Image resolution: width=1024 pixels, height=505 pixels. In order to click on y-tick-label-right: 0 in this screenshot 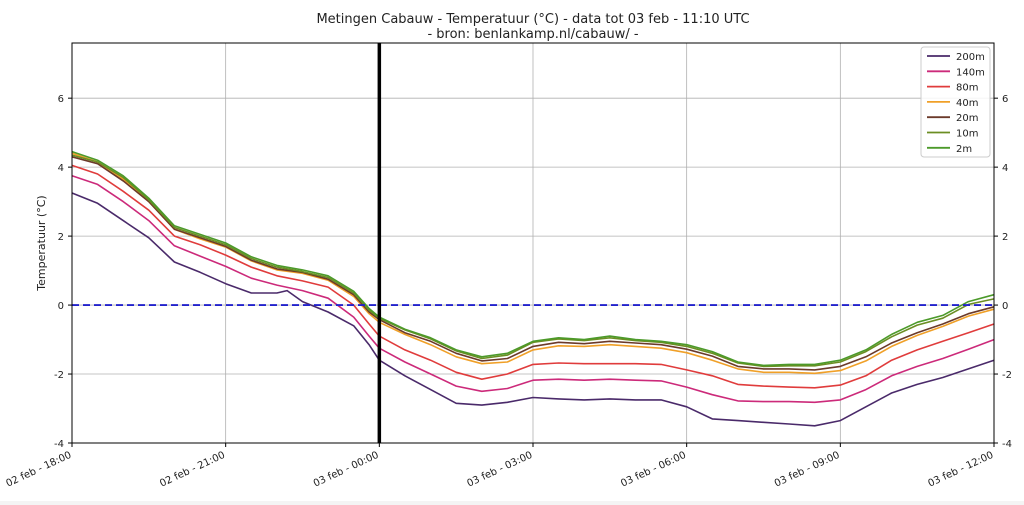, I will do `click(1005, 306)`.